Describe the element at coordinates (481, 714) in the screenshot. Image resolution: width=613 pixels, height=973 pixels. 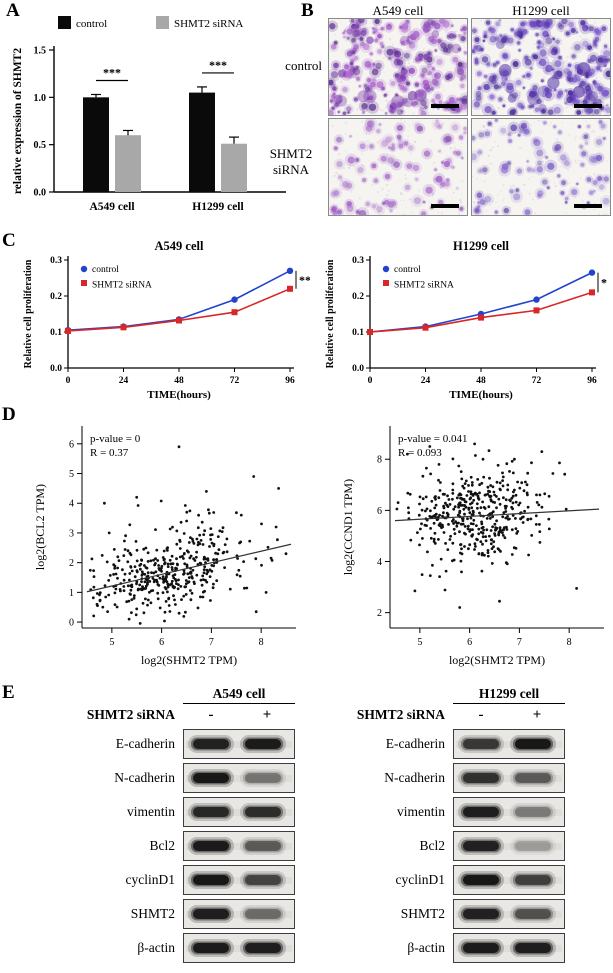
I see `lane-minus: -` at that location.